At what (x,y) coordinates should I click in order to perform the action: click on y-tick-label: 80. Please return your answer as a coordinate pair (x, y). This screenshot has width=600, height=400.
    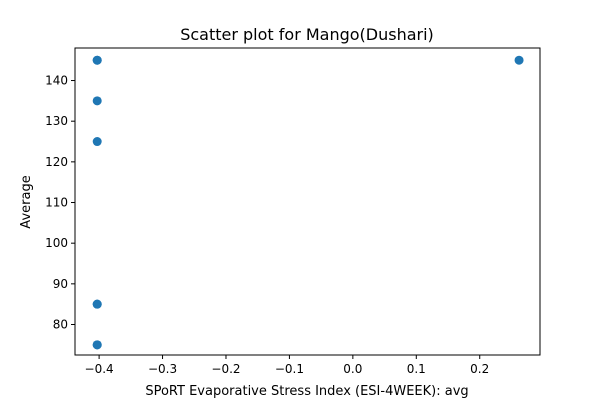
    Looking at the image, I should click on (60, 325).